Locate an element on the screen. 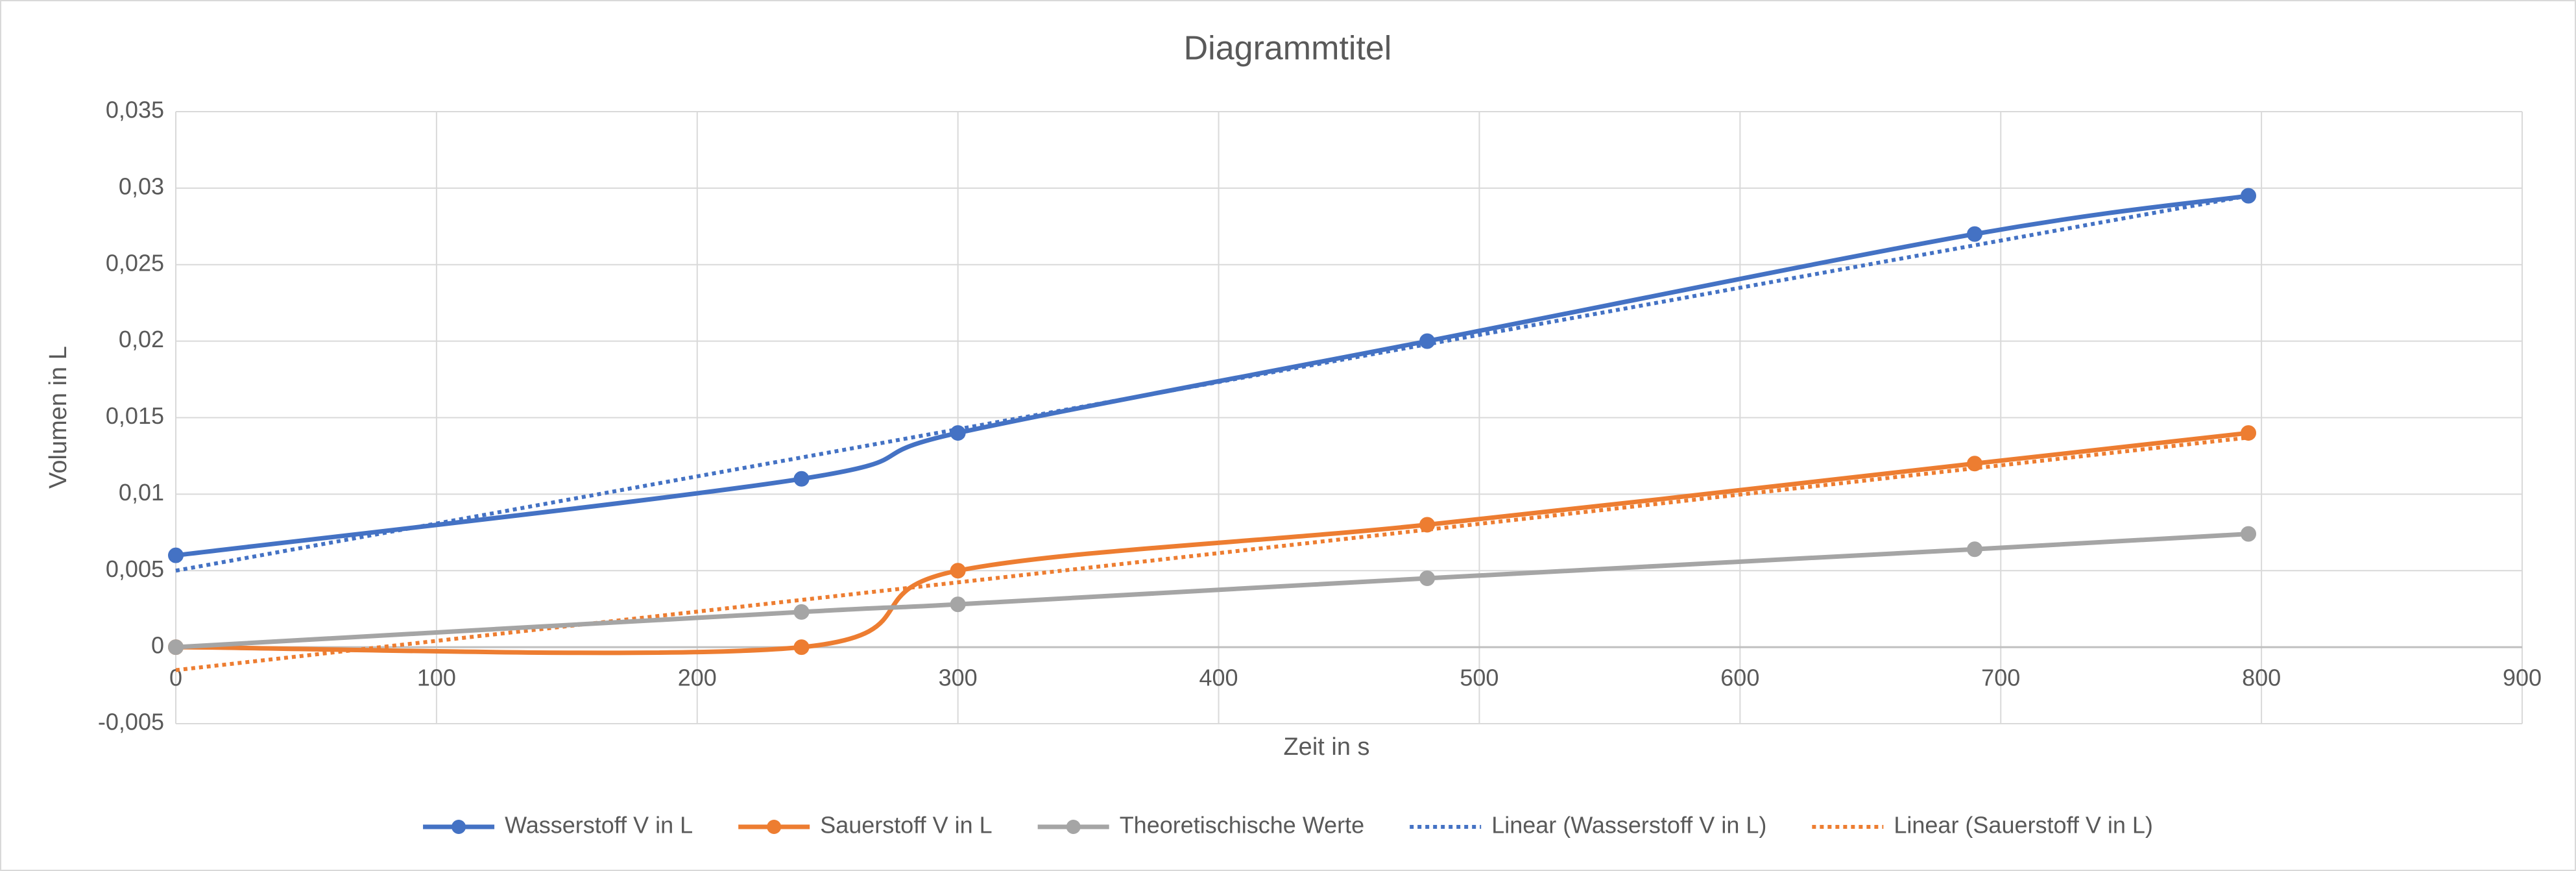 The image size is (2576, 871). y-tick-label: 0,005 is located at coordinates (135, 569).